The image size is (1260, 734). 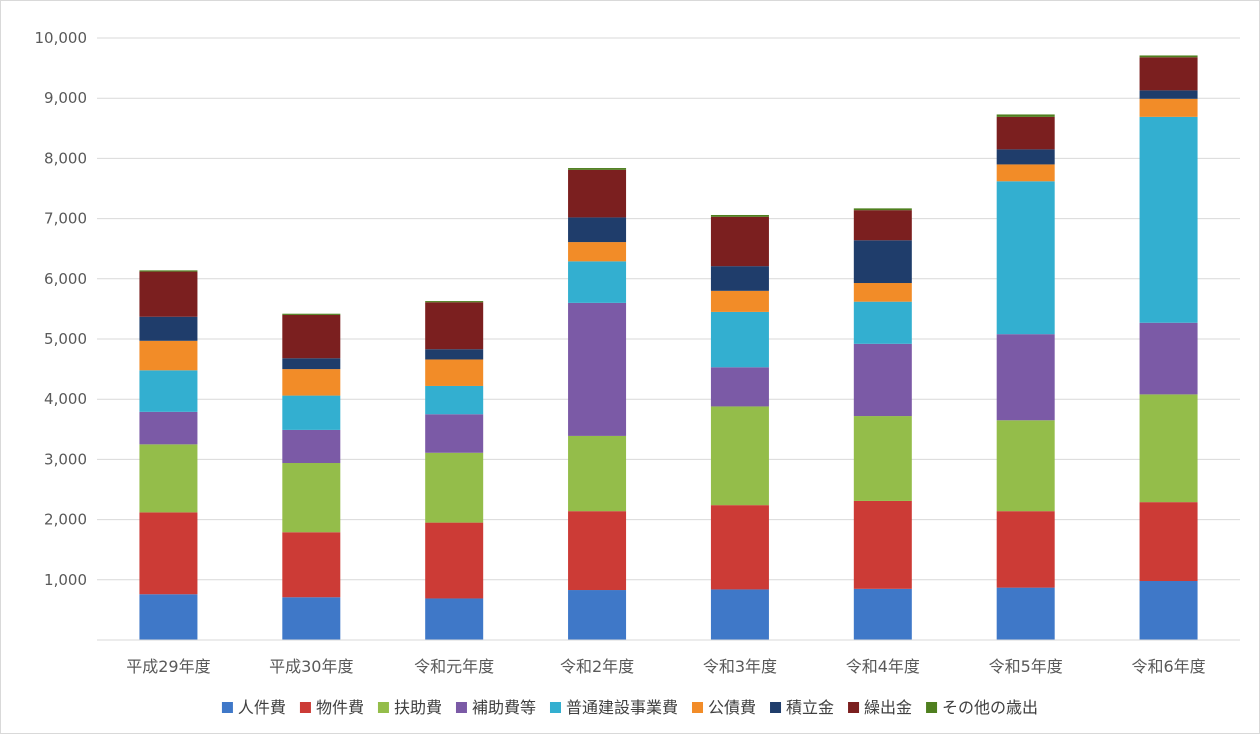 What do you see at coordinates (454, 666) in the screenshot?
I see `x-tick-label: 令和元年度` at bounding box center [454, 666].